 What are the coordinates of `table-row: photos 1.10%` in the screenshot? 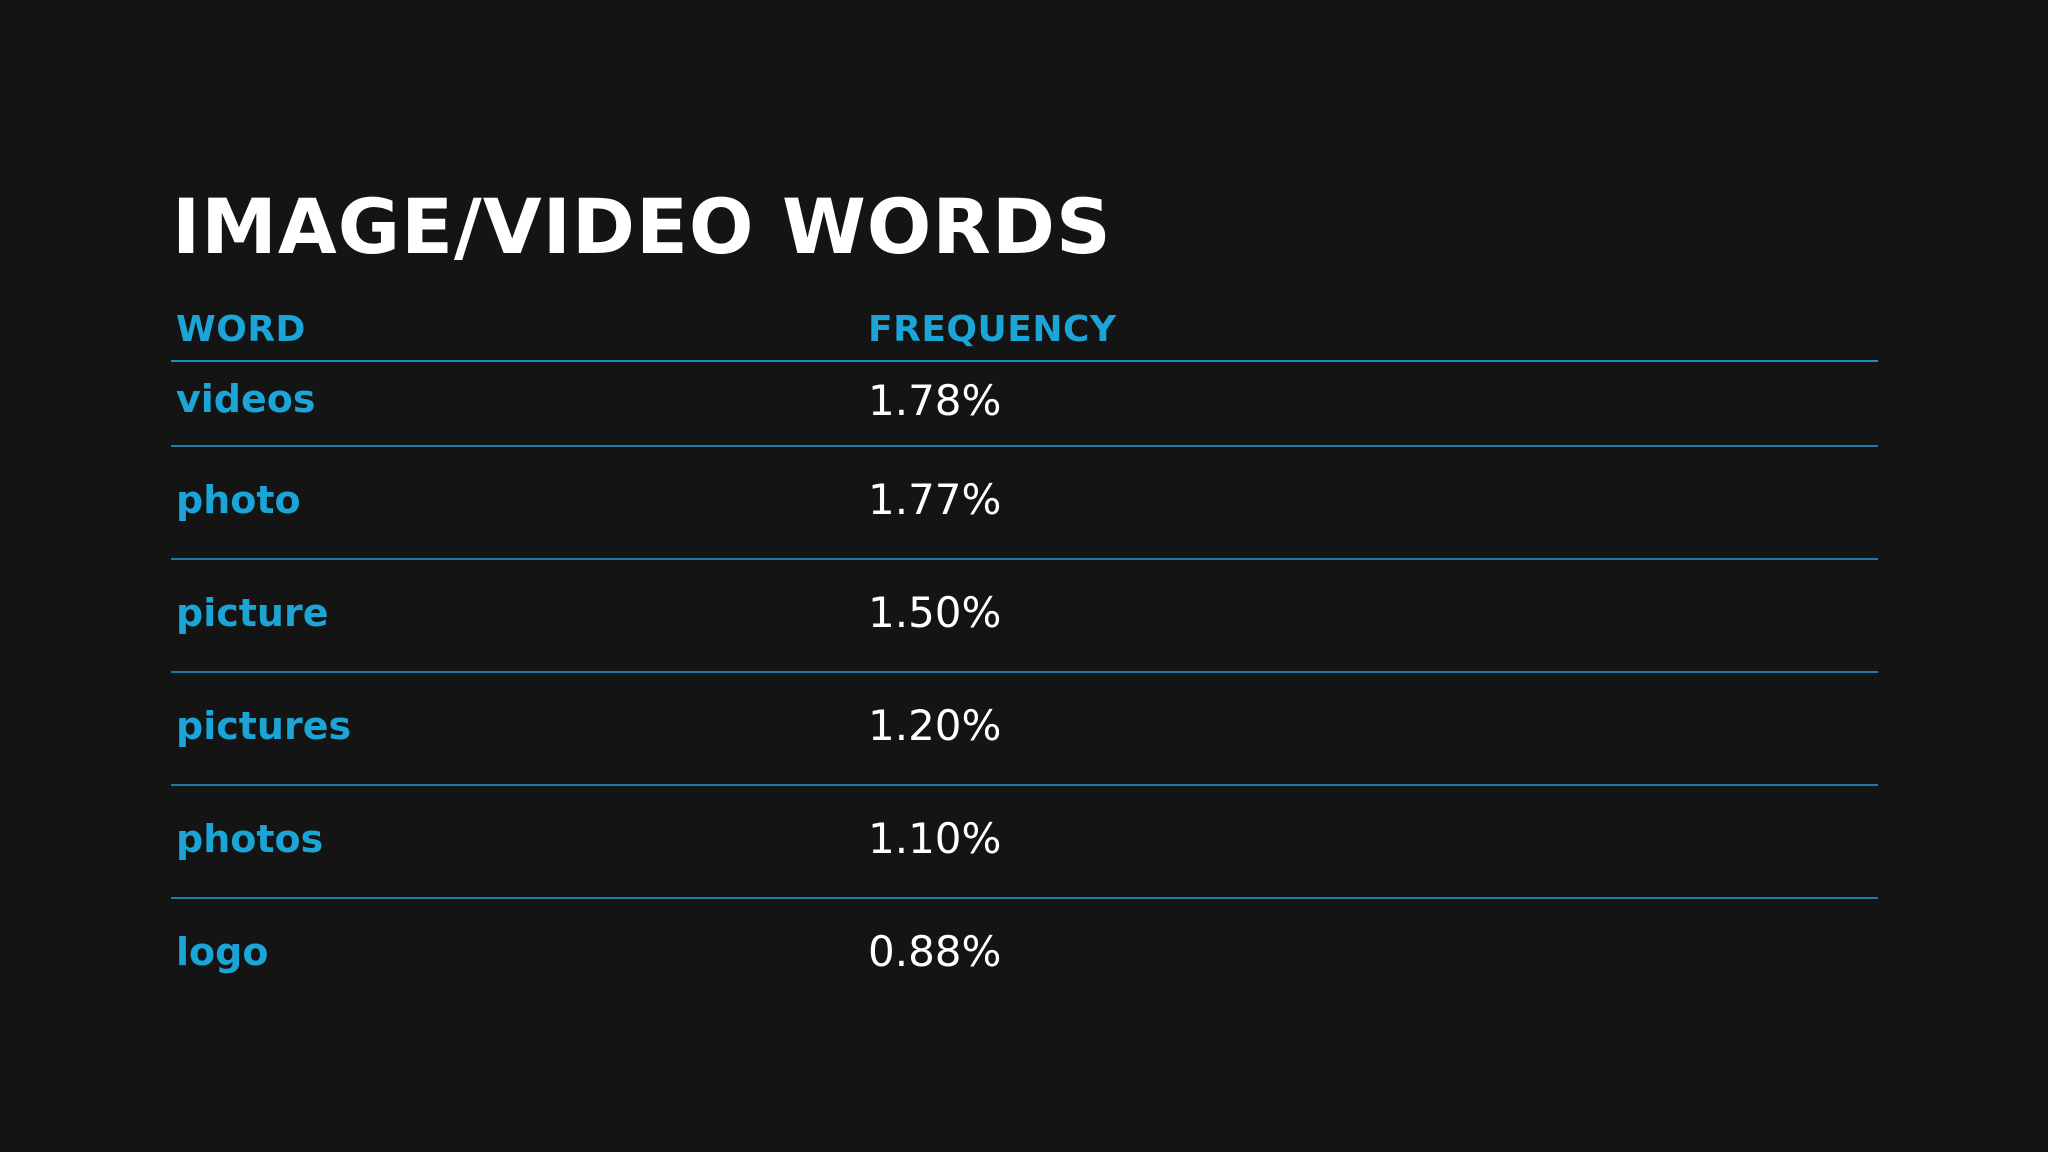 It's located at (1024, 842).